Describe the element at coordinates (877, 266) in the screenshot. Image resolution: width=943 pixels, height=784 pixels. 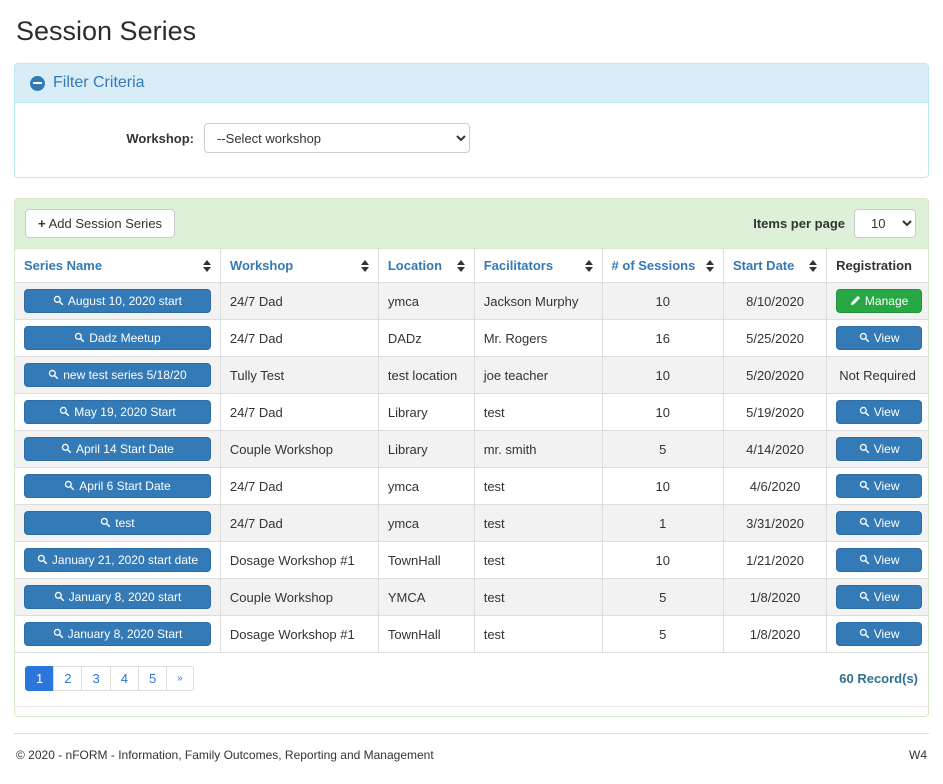
I see `column-header-registration: Registration` at that location.